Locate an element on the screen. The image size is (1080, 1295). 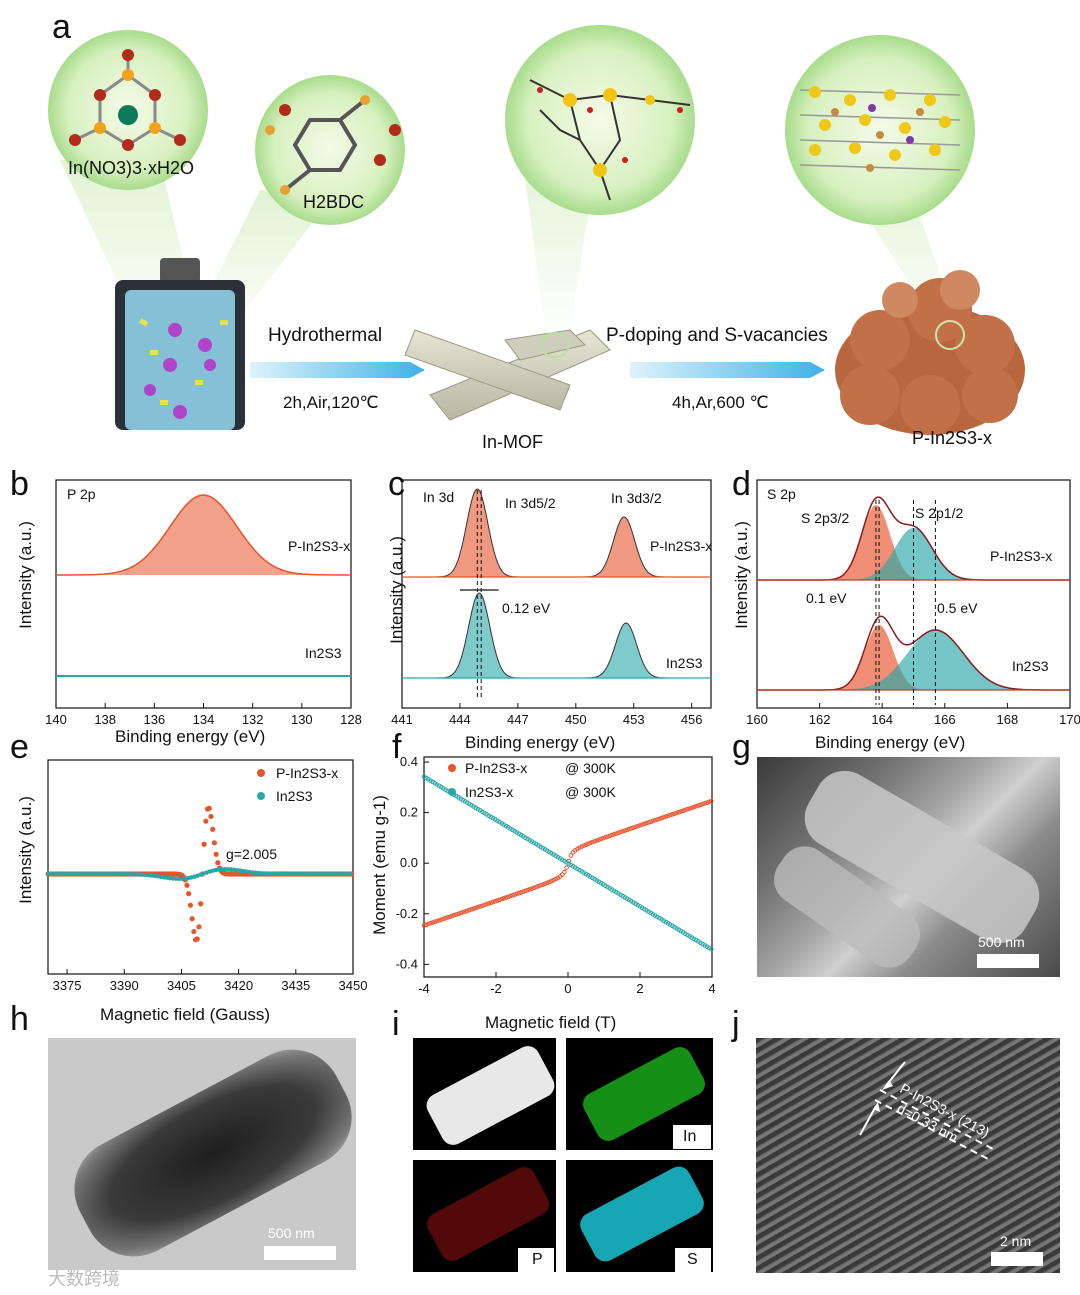
chart-e-frame is located at coordinates (200, 867).